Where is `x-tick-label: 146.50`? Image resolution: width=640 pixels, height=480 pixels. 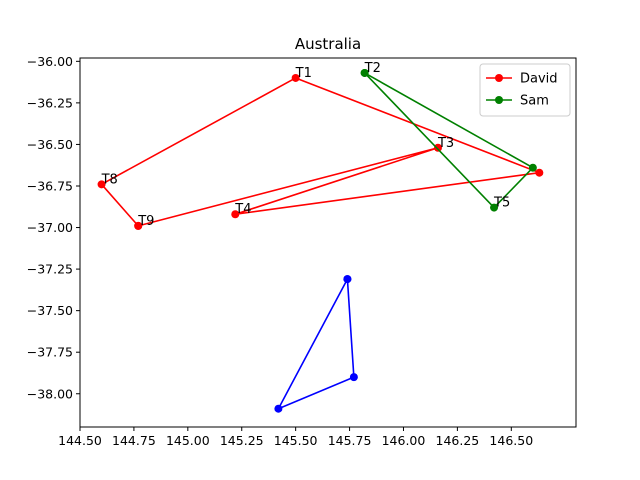 x-tick-label: 146.50 is located at coordinates (511, 440).